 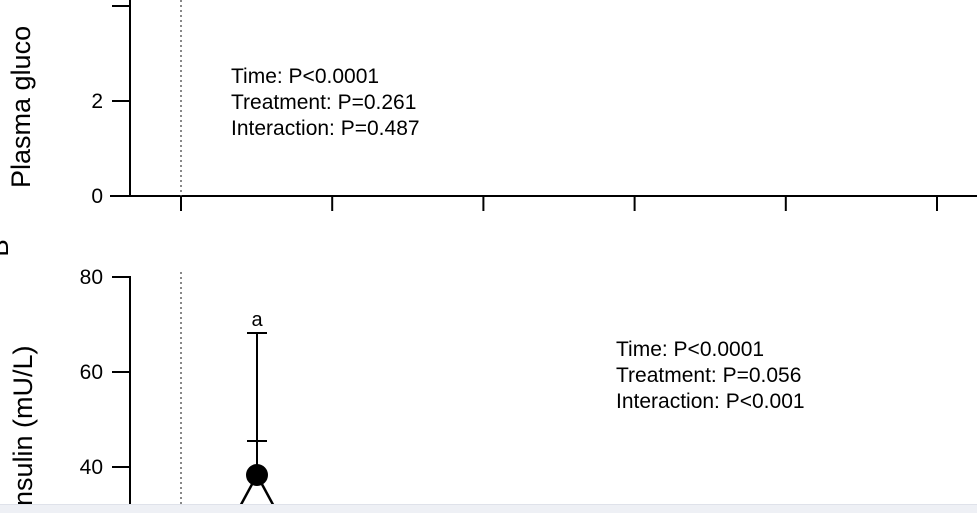 What do you see at coordinates (305, 76) in the screenshot?
I see `panel-a-stat-time: Time: P<0.0001` at bounding box center [305, 76].